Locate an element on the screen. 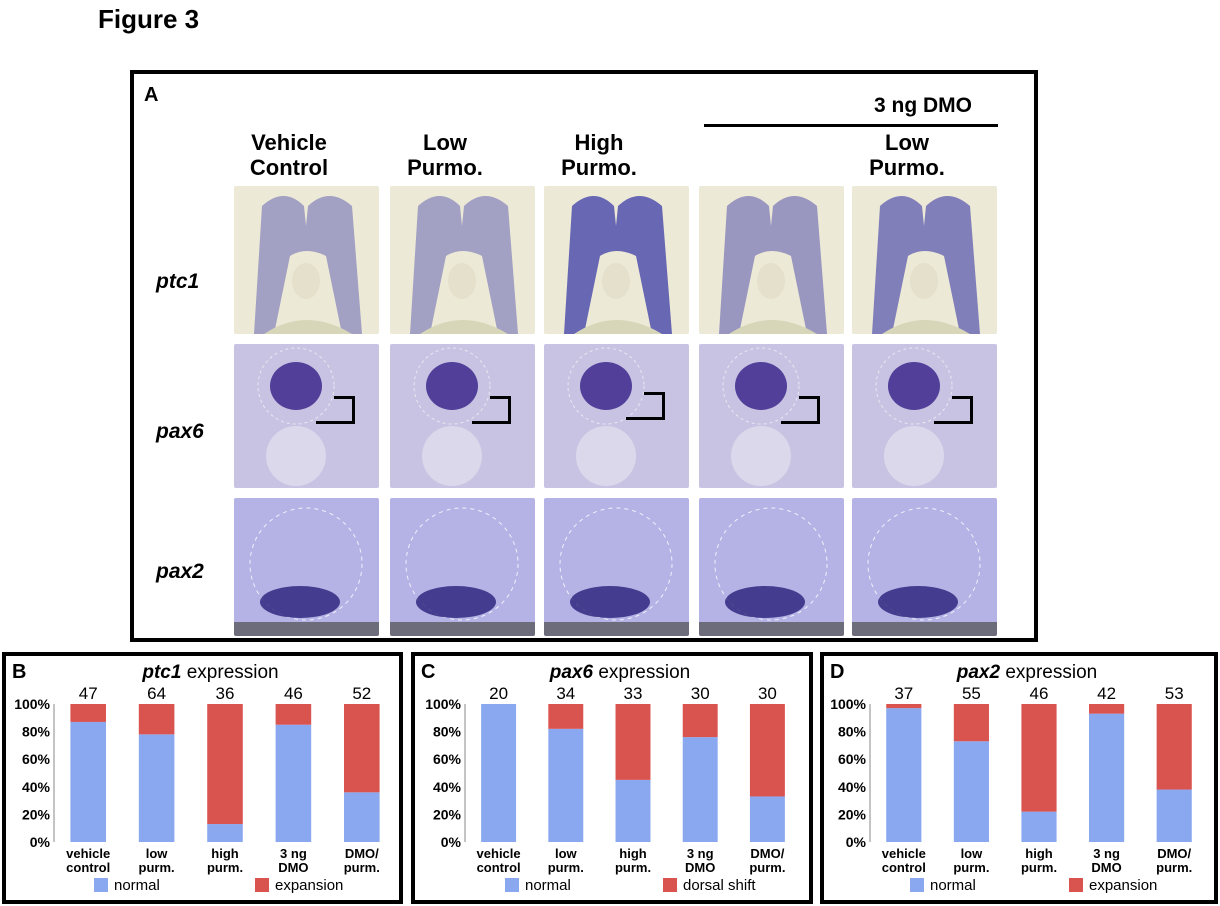 The width and height of the screenshot is (1220, 906). count-label: 64 is located at coordinates (156, 693).